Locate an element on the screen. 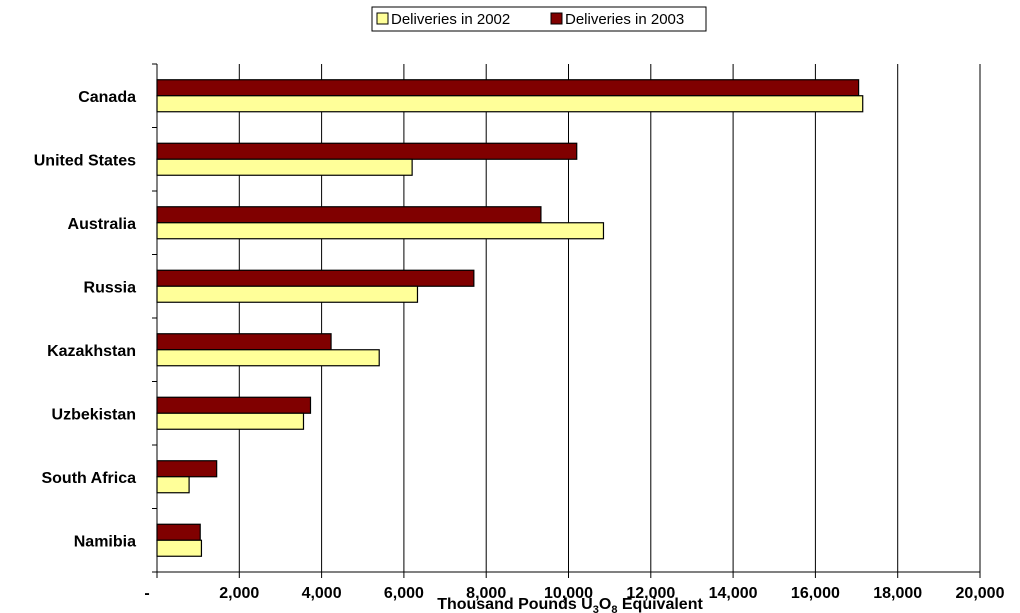  category-label: South Africa is located at coordinates (88, 478).